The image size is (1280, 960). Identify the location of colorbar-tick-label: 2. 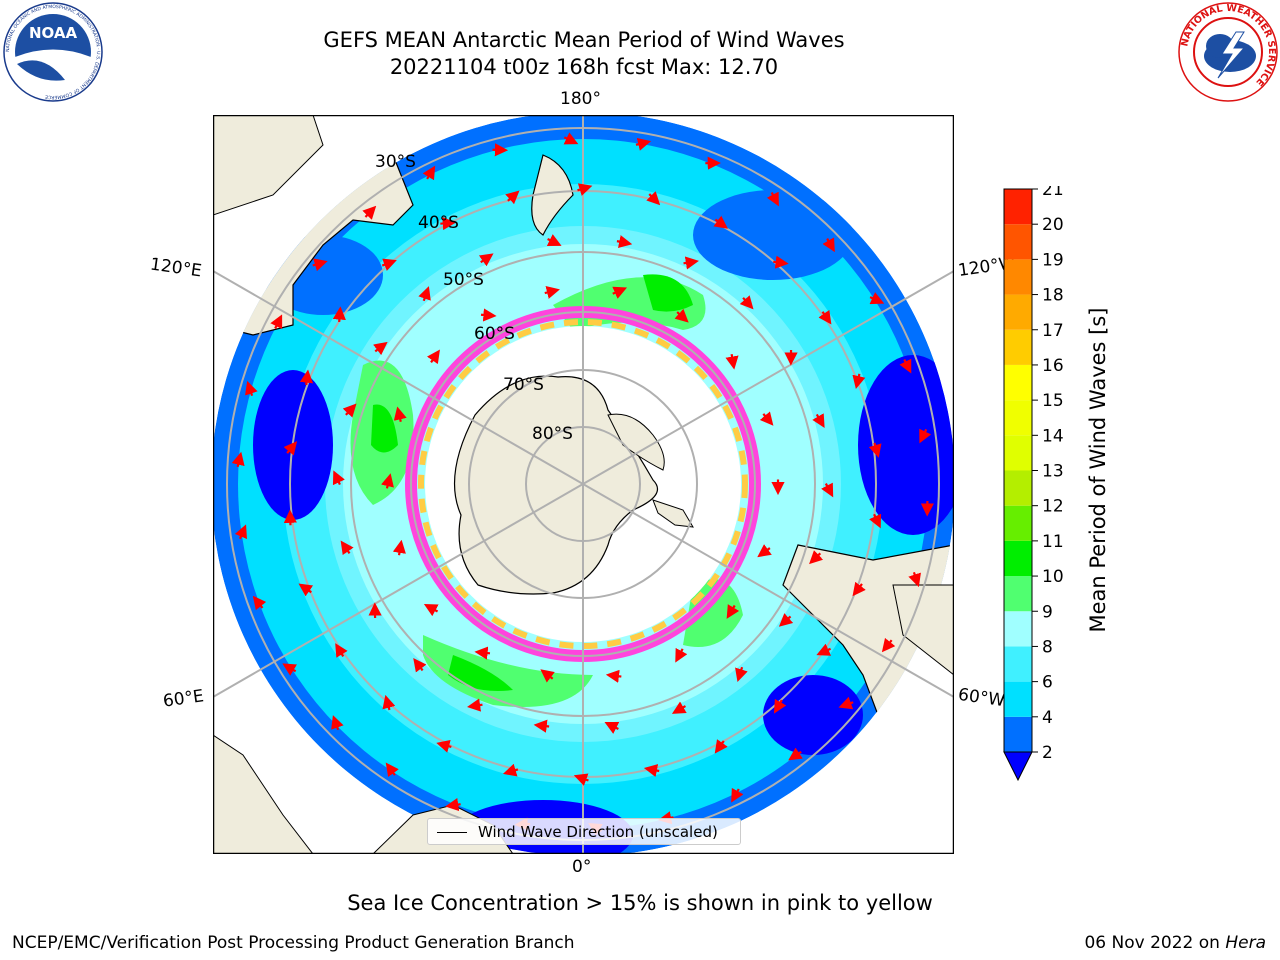
(1047, 753).